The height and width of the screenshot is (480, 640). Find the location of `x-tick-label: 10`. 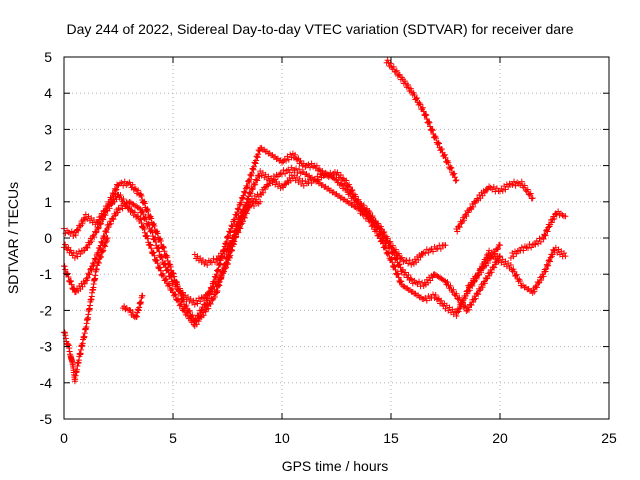

x-tick-label: 10 is located at coordinates (282, 438).